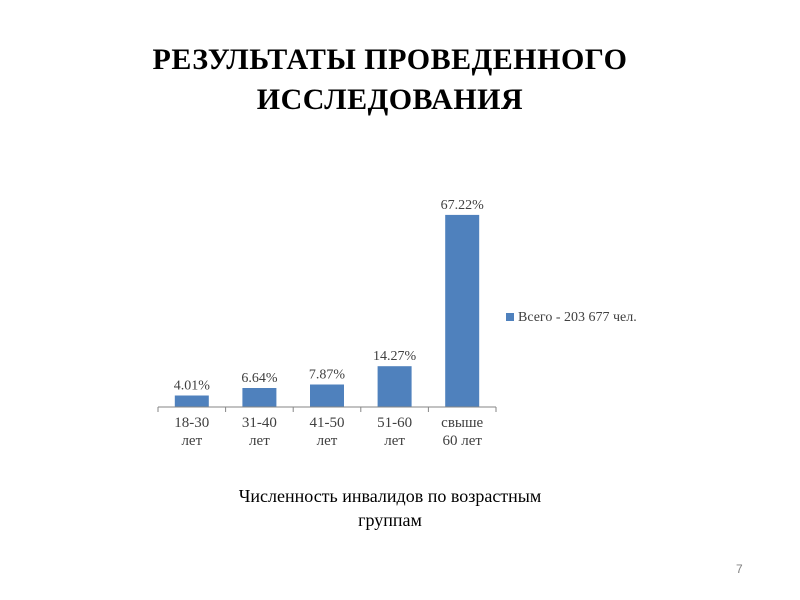 This screenshot has height=600, width=800. Describe the element at coordinates (739, 569) in the screenshot. I see `page-number: 7` at that location.